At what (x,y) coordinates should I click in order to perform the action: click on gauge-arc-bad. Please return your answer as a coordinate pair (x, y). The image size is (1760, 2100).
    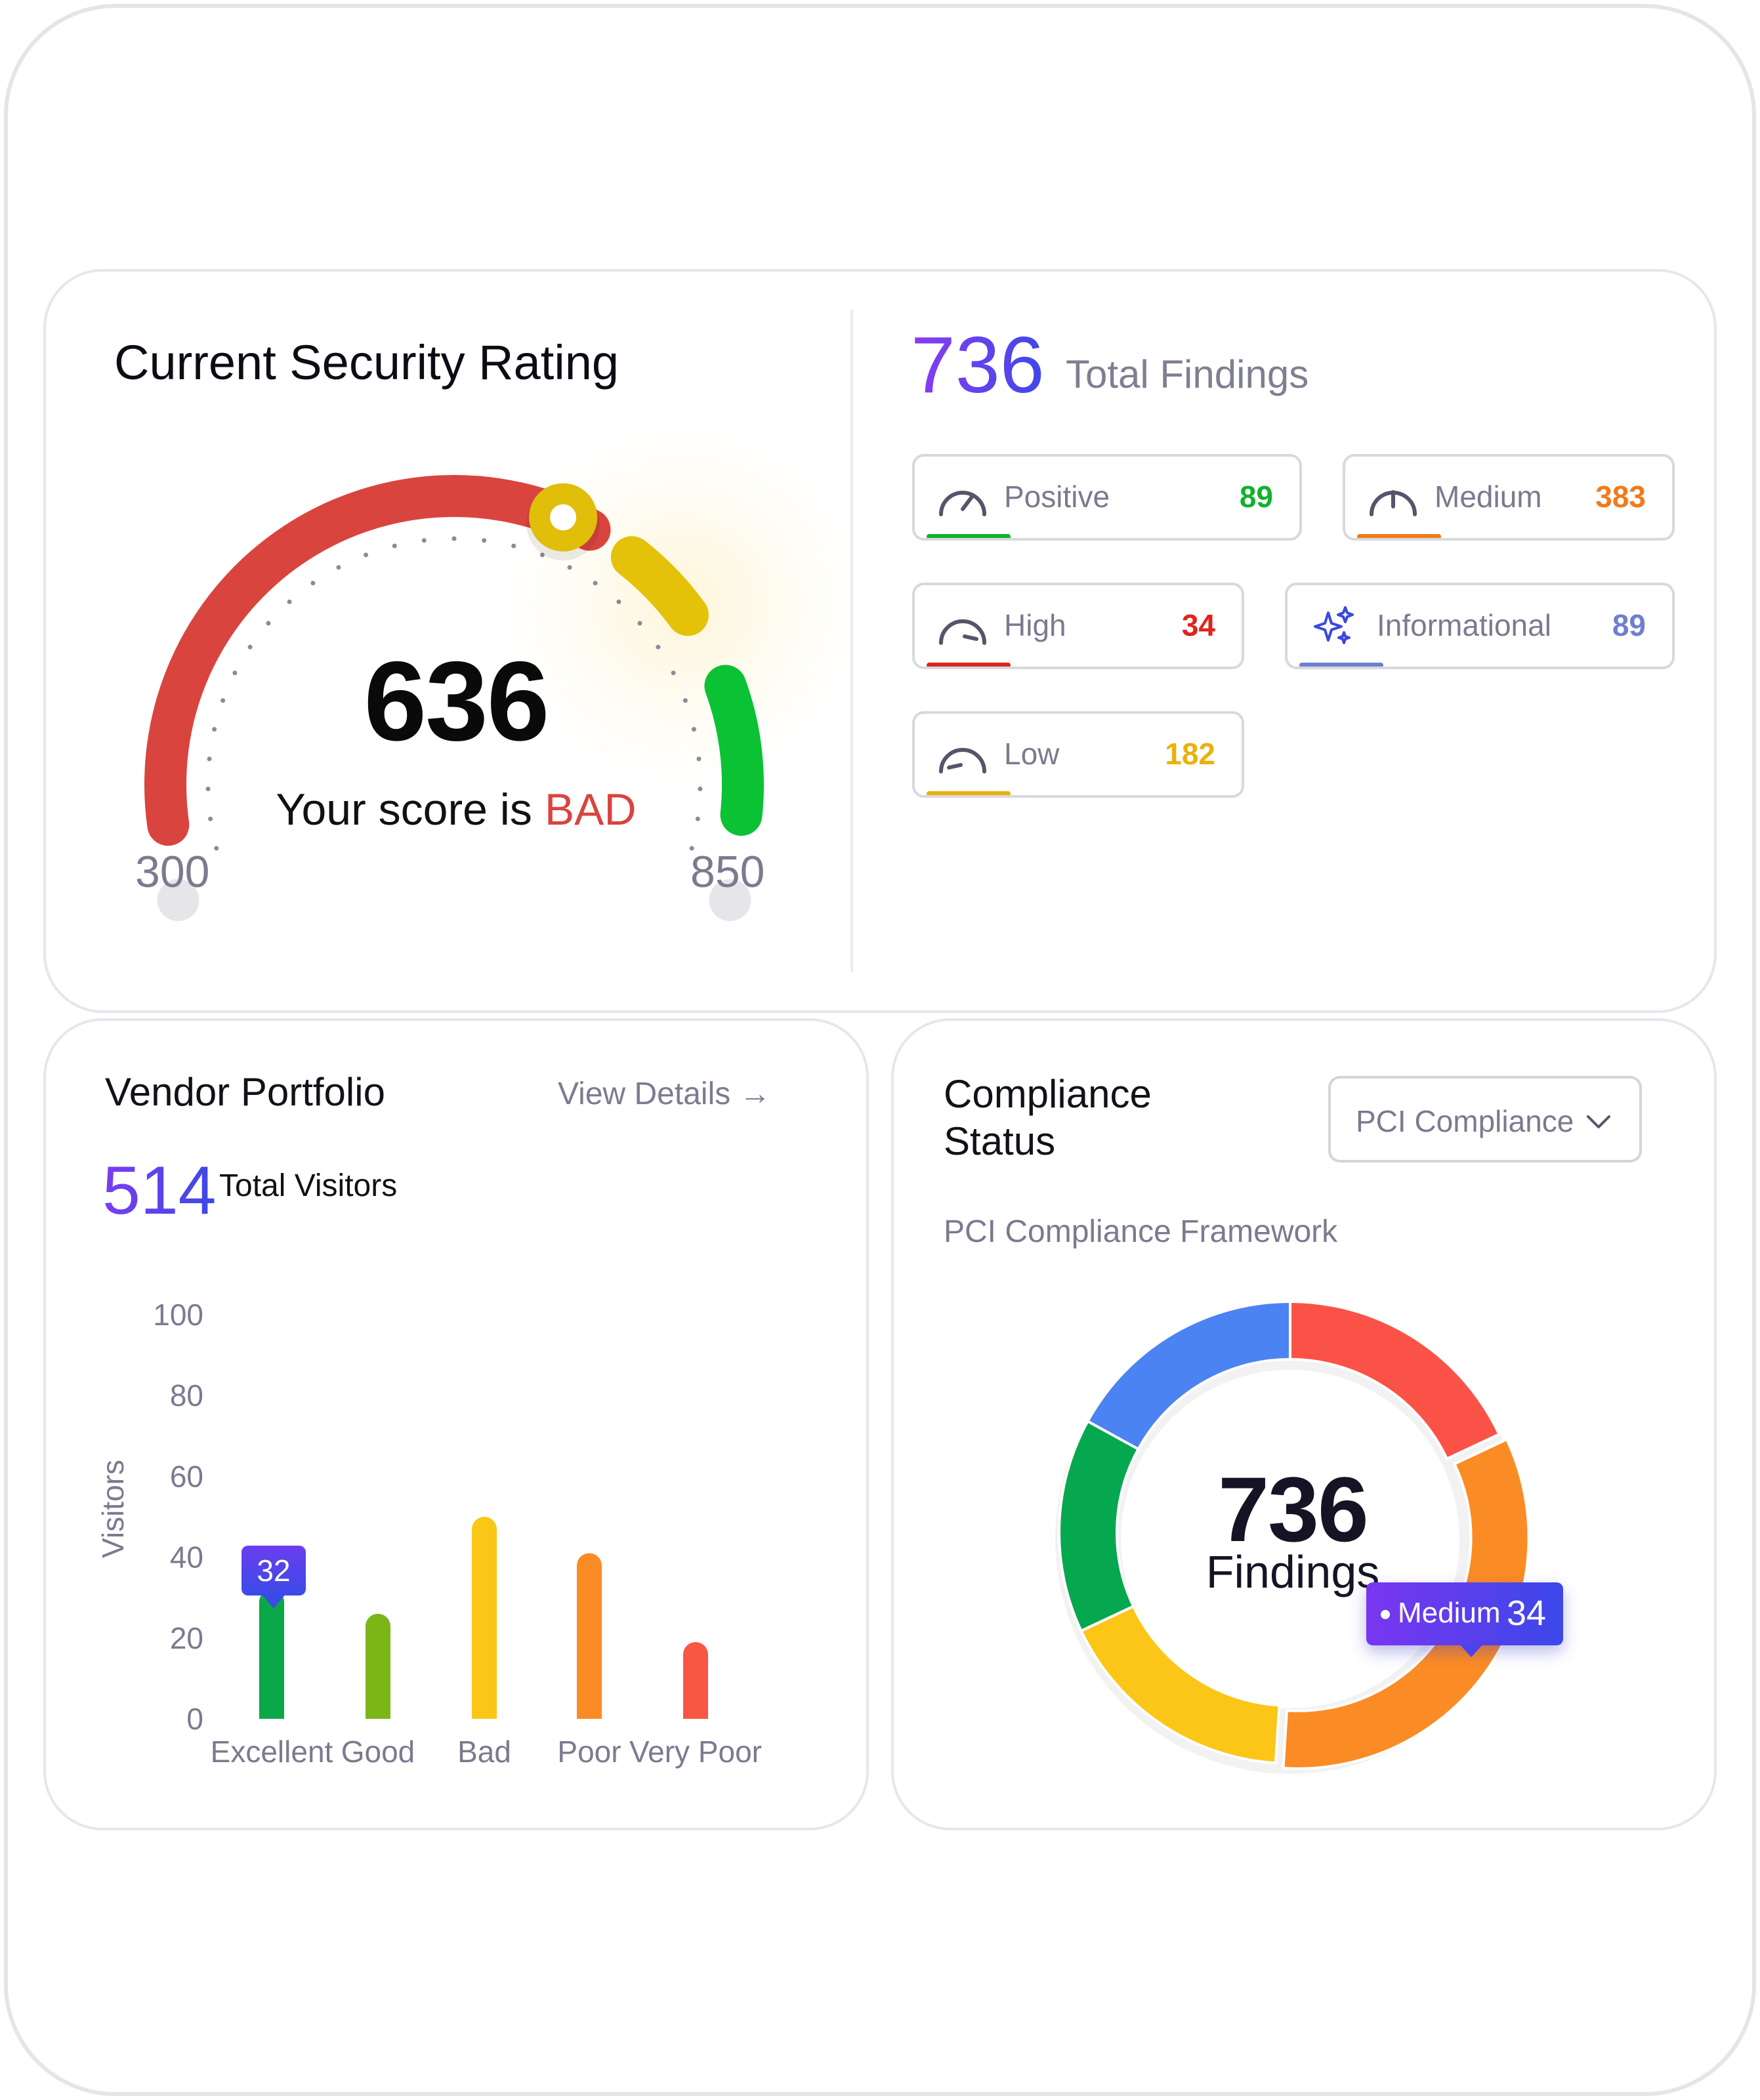
    Looking at the image, I should click on (377, 660).